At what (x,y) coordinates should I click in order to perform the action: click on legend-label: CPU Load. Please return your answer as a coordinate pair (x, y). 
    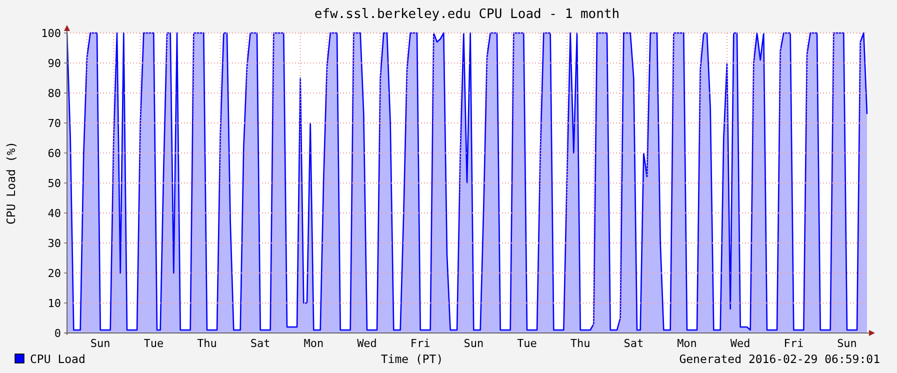
    Looking at the image, I should click on (58, 359).